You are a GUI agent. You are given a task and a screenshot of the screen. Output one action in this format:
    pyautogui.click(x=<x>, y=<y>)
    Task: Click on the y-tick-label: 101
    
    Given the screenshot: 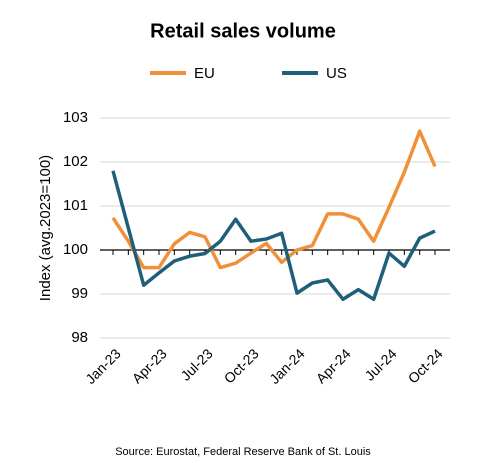 What is the action you would take?
    pyautogui.click(x=75, y=205)
    